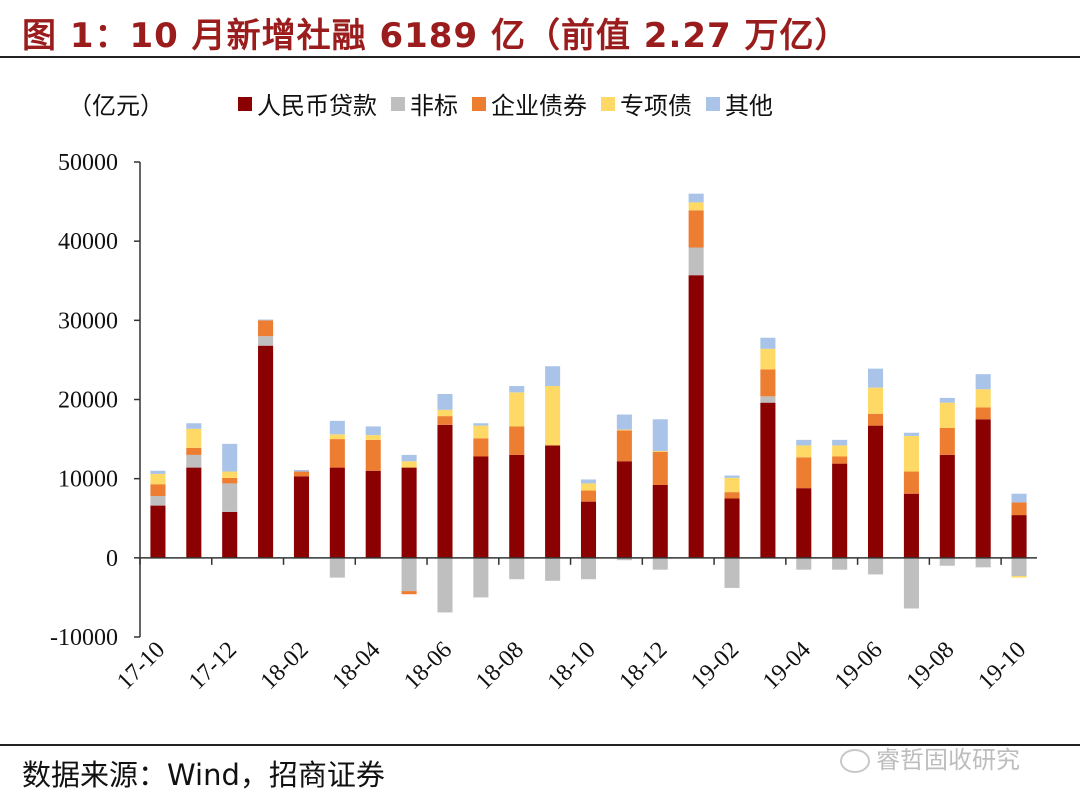  Describe the element at coordinates (948, 760) in the screenshot. I see `watermark-text: 睿哲固收研究` at that location.